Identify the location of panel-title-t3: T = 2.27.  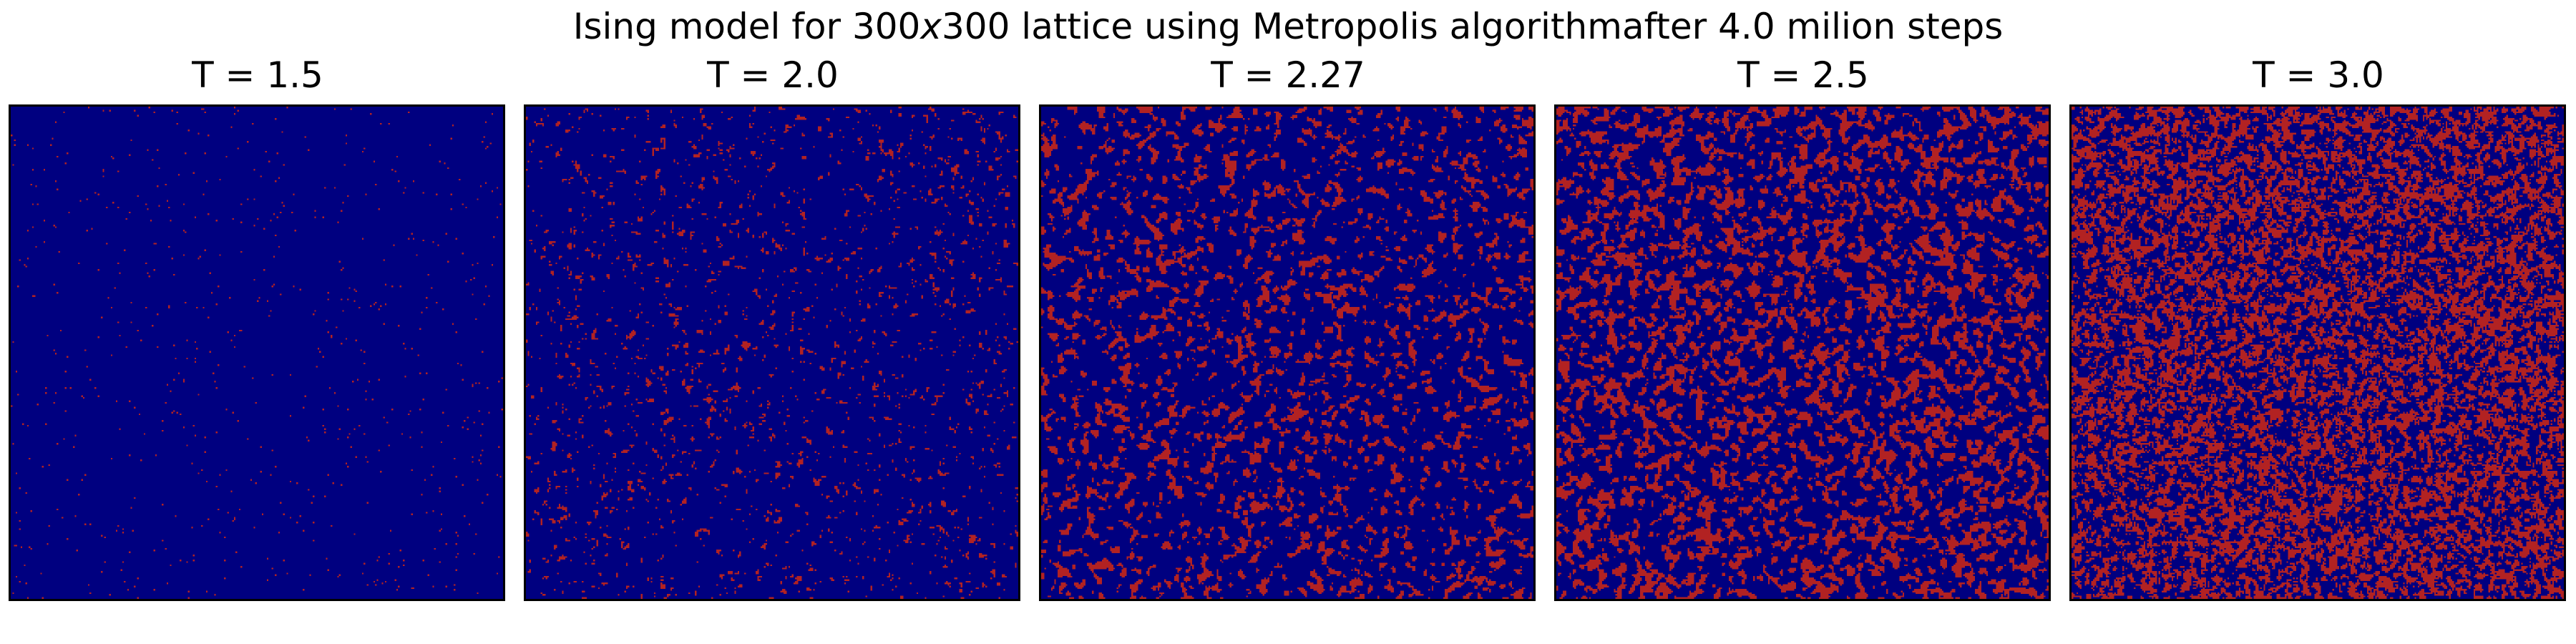
(1288, 75).